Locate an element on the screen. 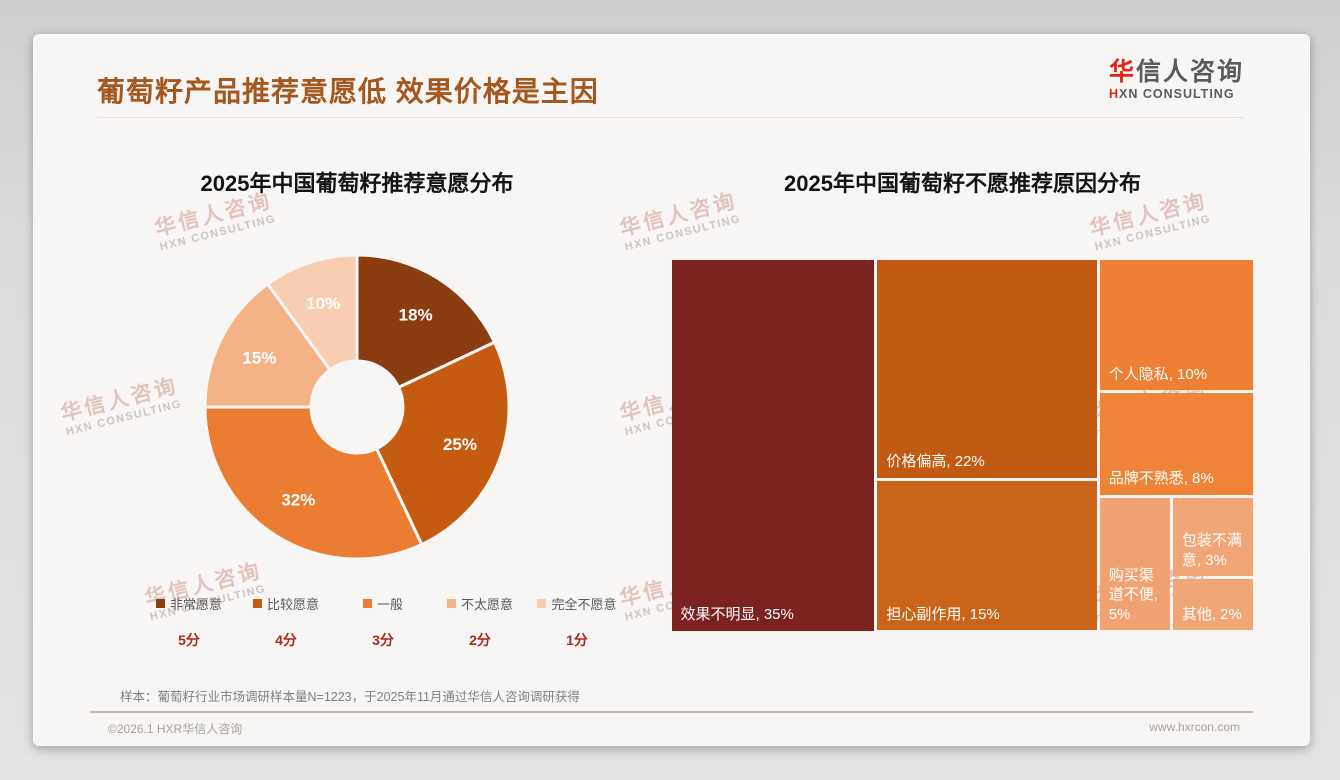 This screenshot has height=780, width=1340. treemap-tile-2: 担心副作用, 15% is located at coordinates (987, 555).